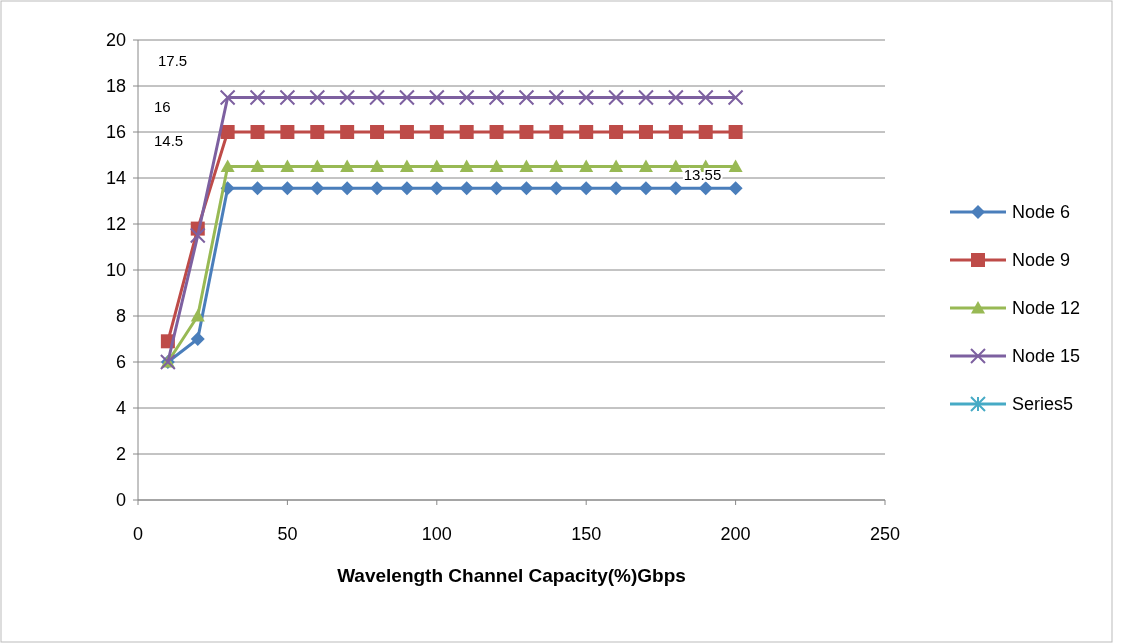 The image size is (1123, 643). I want to click on x-tick-label: 150, so click(586, 534).